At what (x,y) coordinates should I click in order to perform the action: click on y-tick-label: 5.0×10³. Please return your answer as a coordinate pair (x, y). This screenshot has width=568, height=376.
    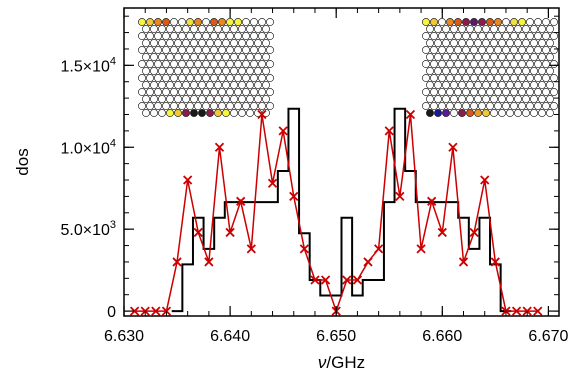
    Looking at the image, I should click on (88, 229).